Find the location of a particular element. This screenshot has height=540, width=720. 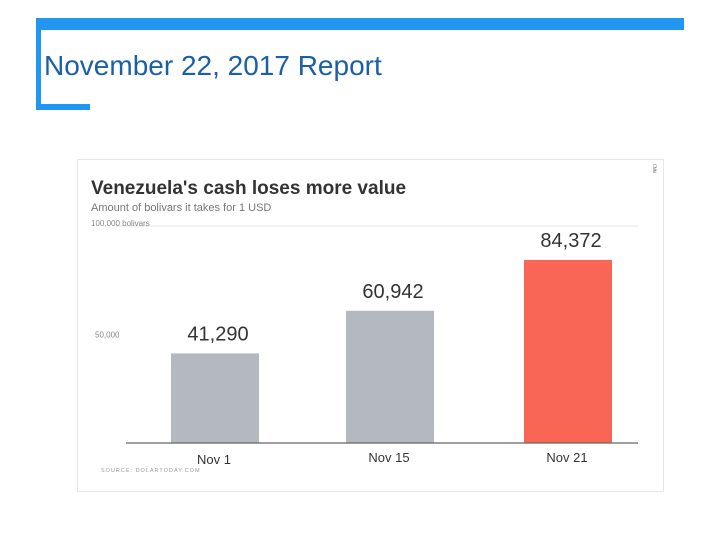

x-tick-label: Nov 15 is located at coordinates (388, 457).